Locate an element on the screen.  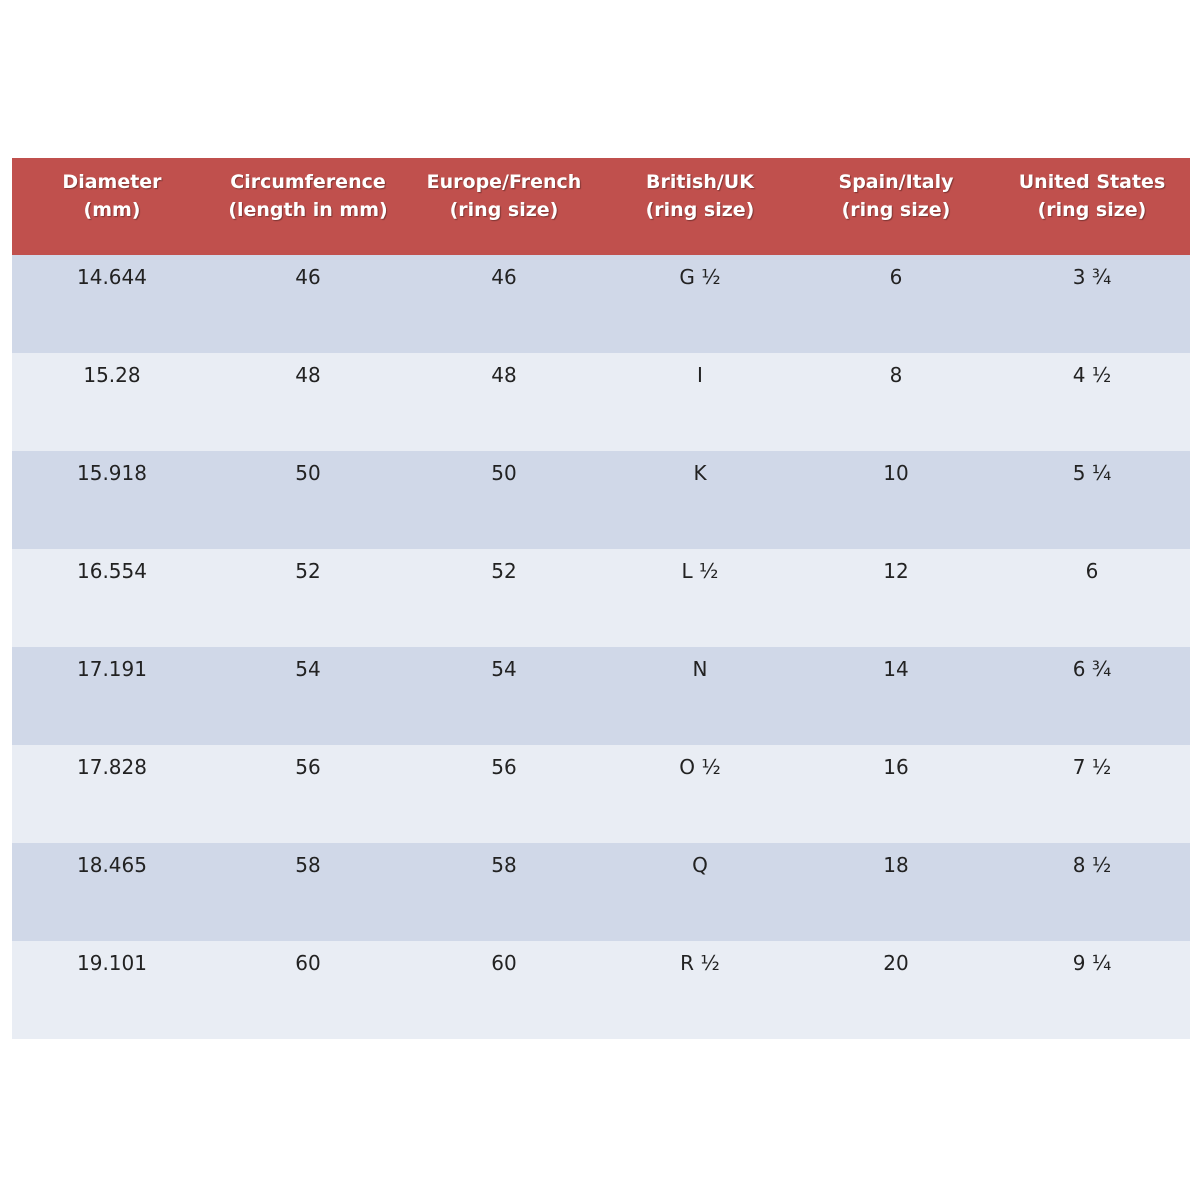
table-cell: 14 is located at coordinates (896, 669).